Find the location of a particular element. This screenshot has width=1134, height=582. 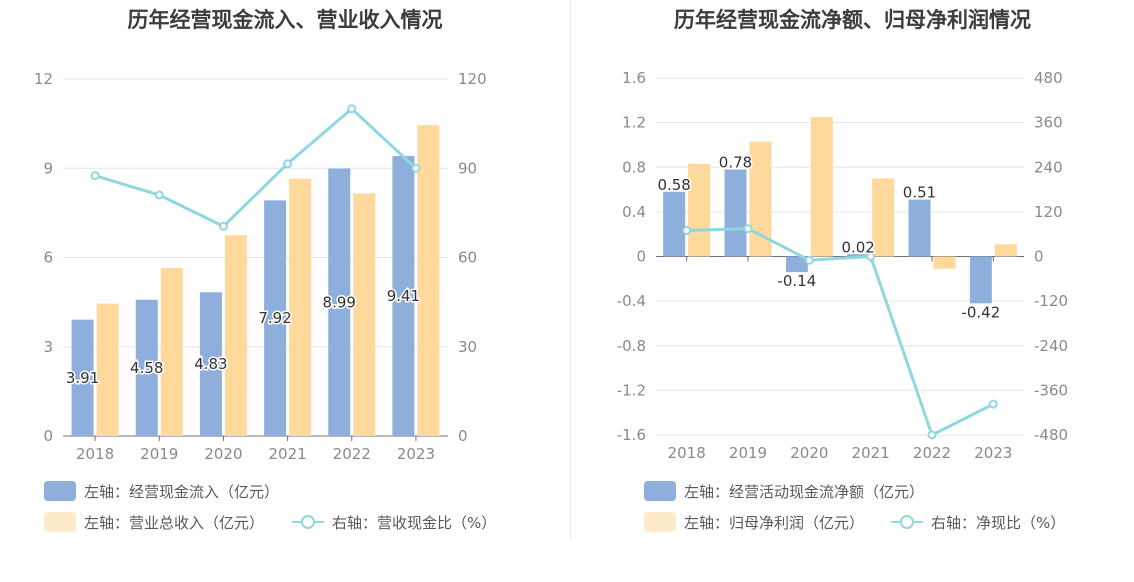

legend-label-revenue: 左轴：营业总收入（亿元） is located at coordinates (174, 522).